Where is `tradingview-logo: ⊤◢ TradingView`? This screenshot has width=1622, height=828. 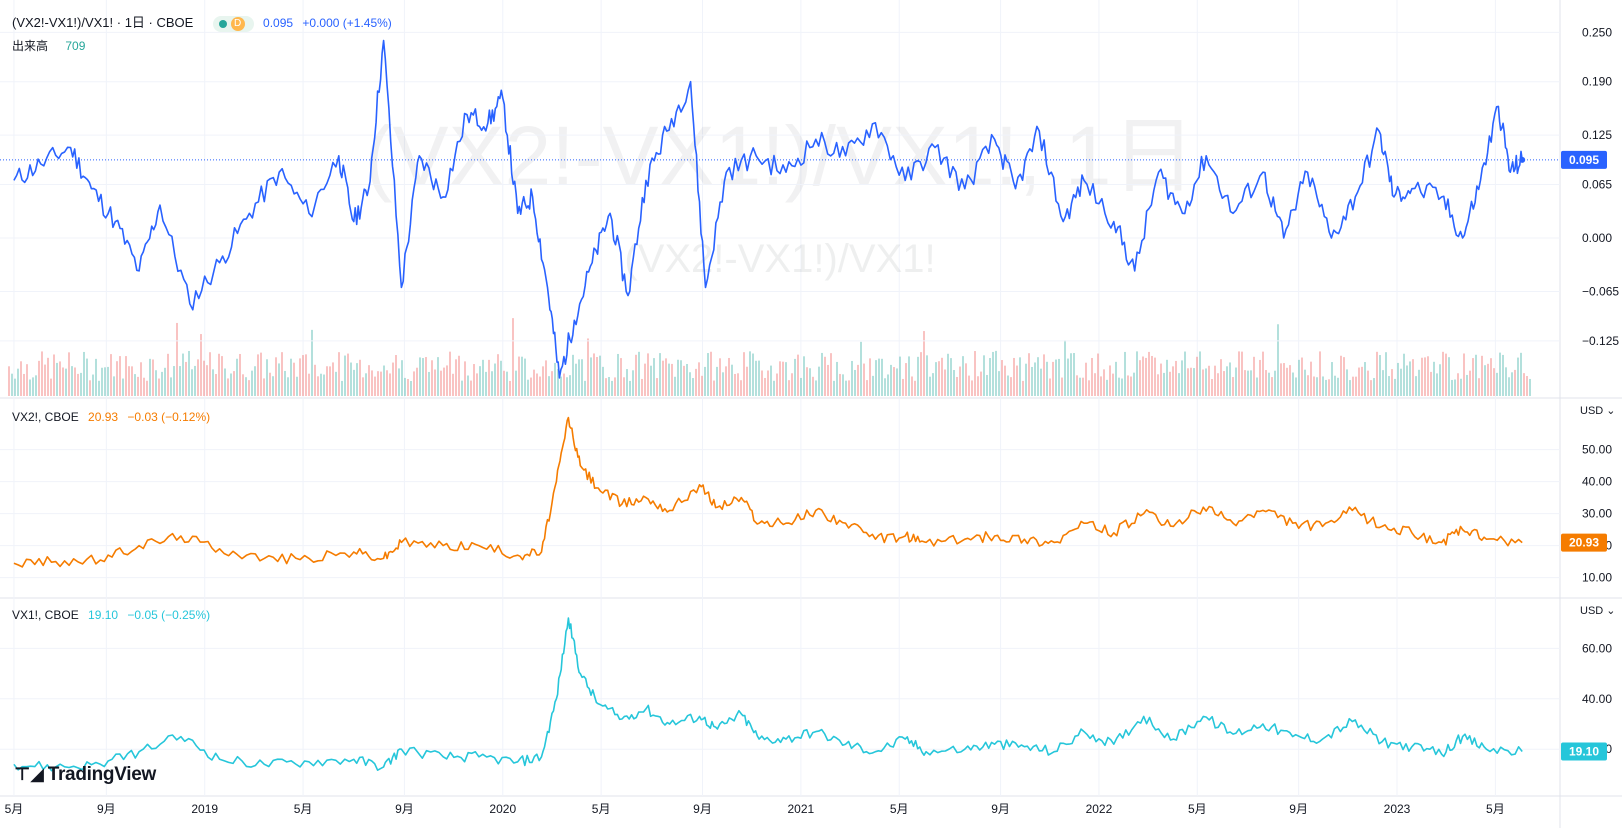
tradingview-logo: ⊤◢ TradingView is located at coordinates (85, 775).